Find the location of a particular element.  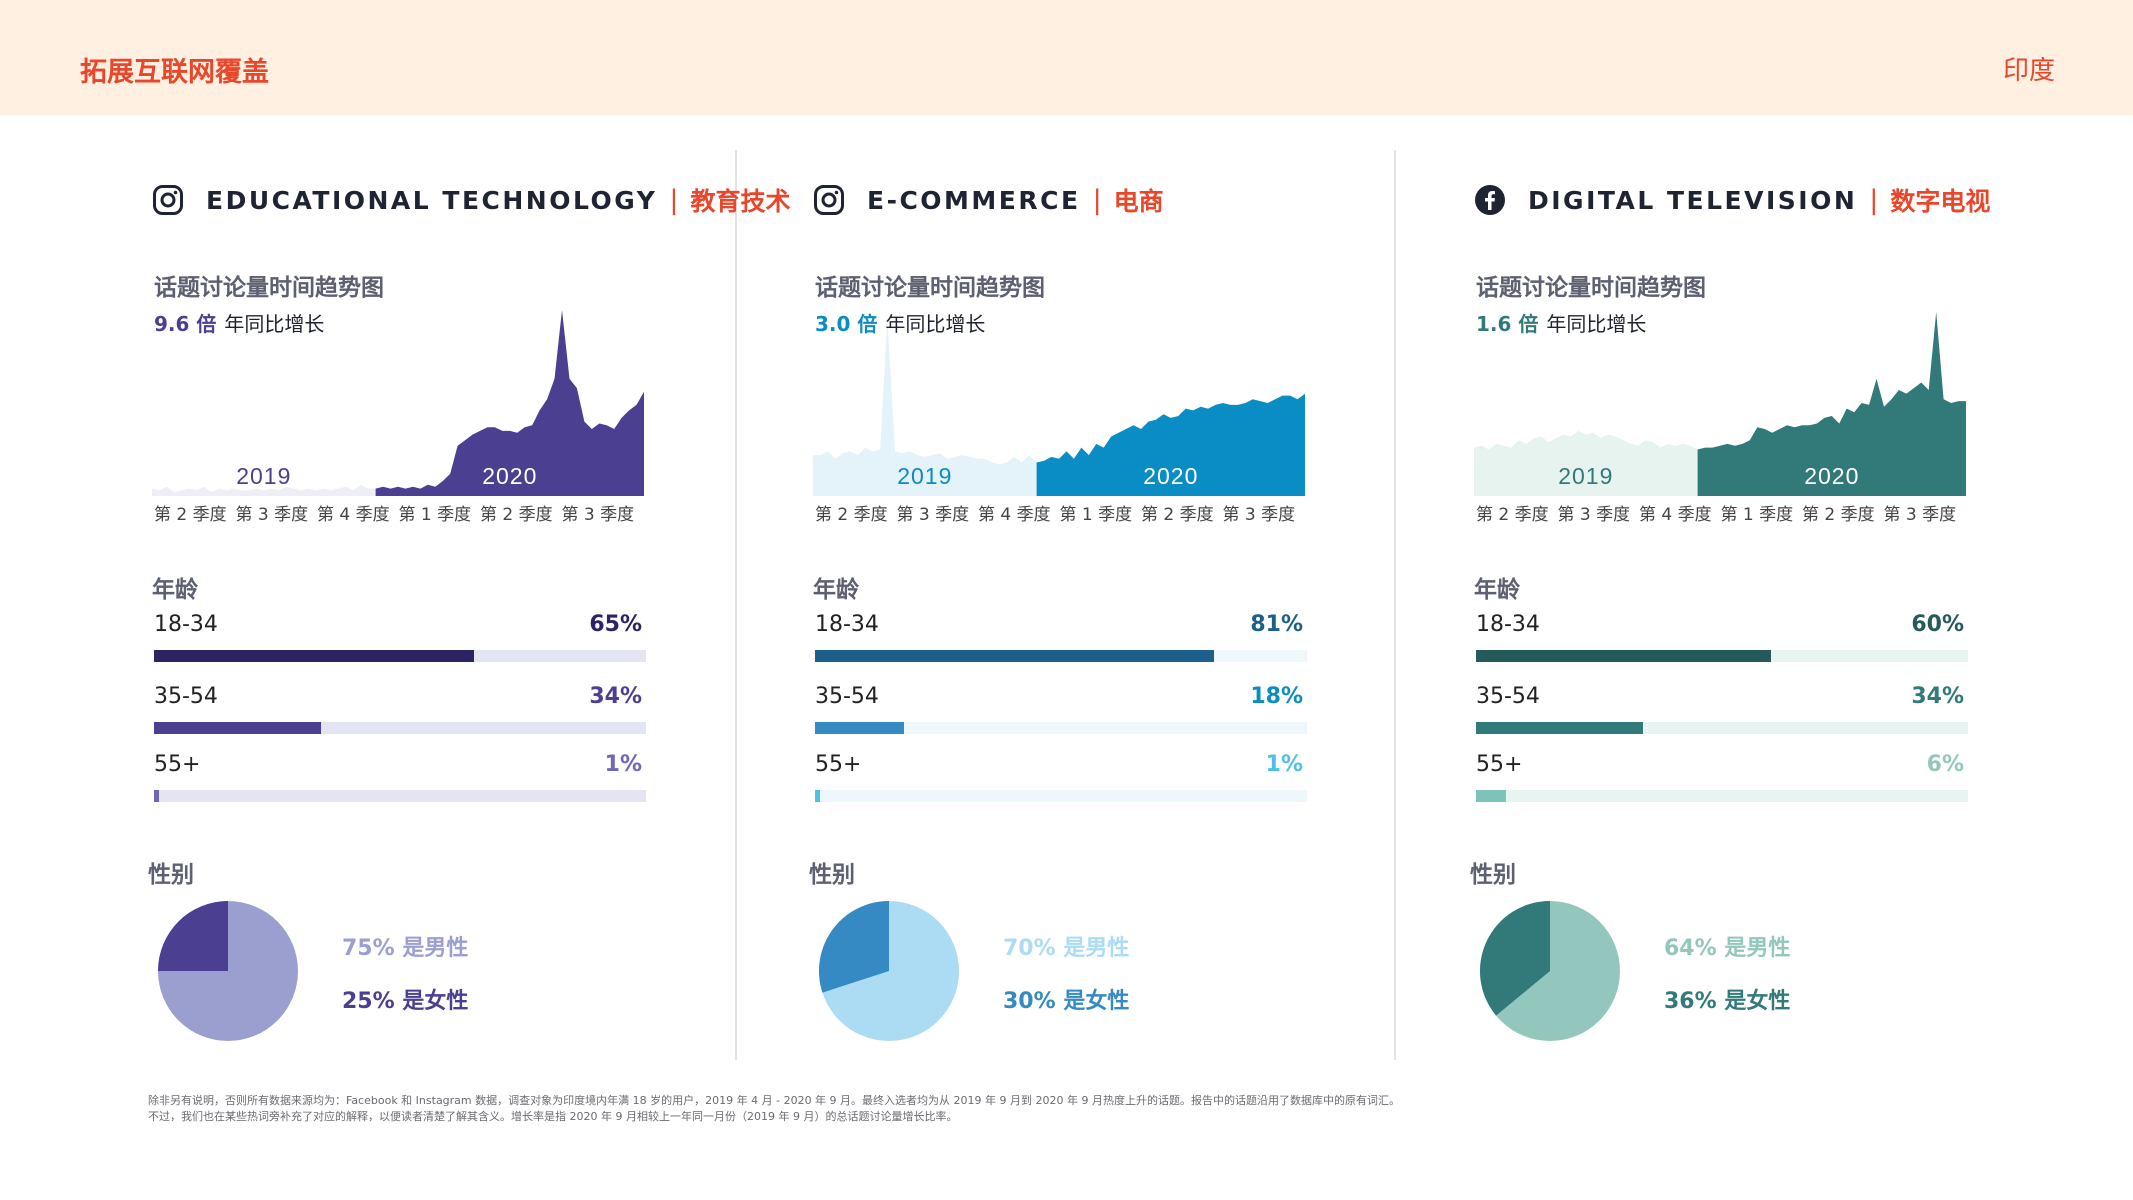

age-group-percent: 65% is located at coordinates (615, 624).